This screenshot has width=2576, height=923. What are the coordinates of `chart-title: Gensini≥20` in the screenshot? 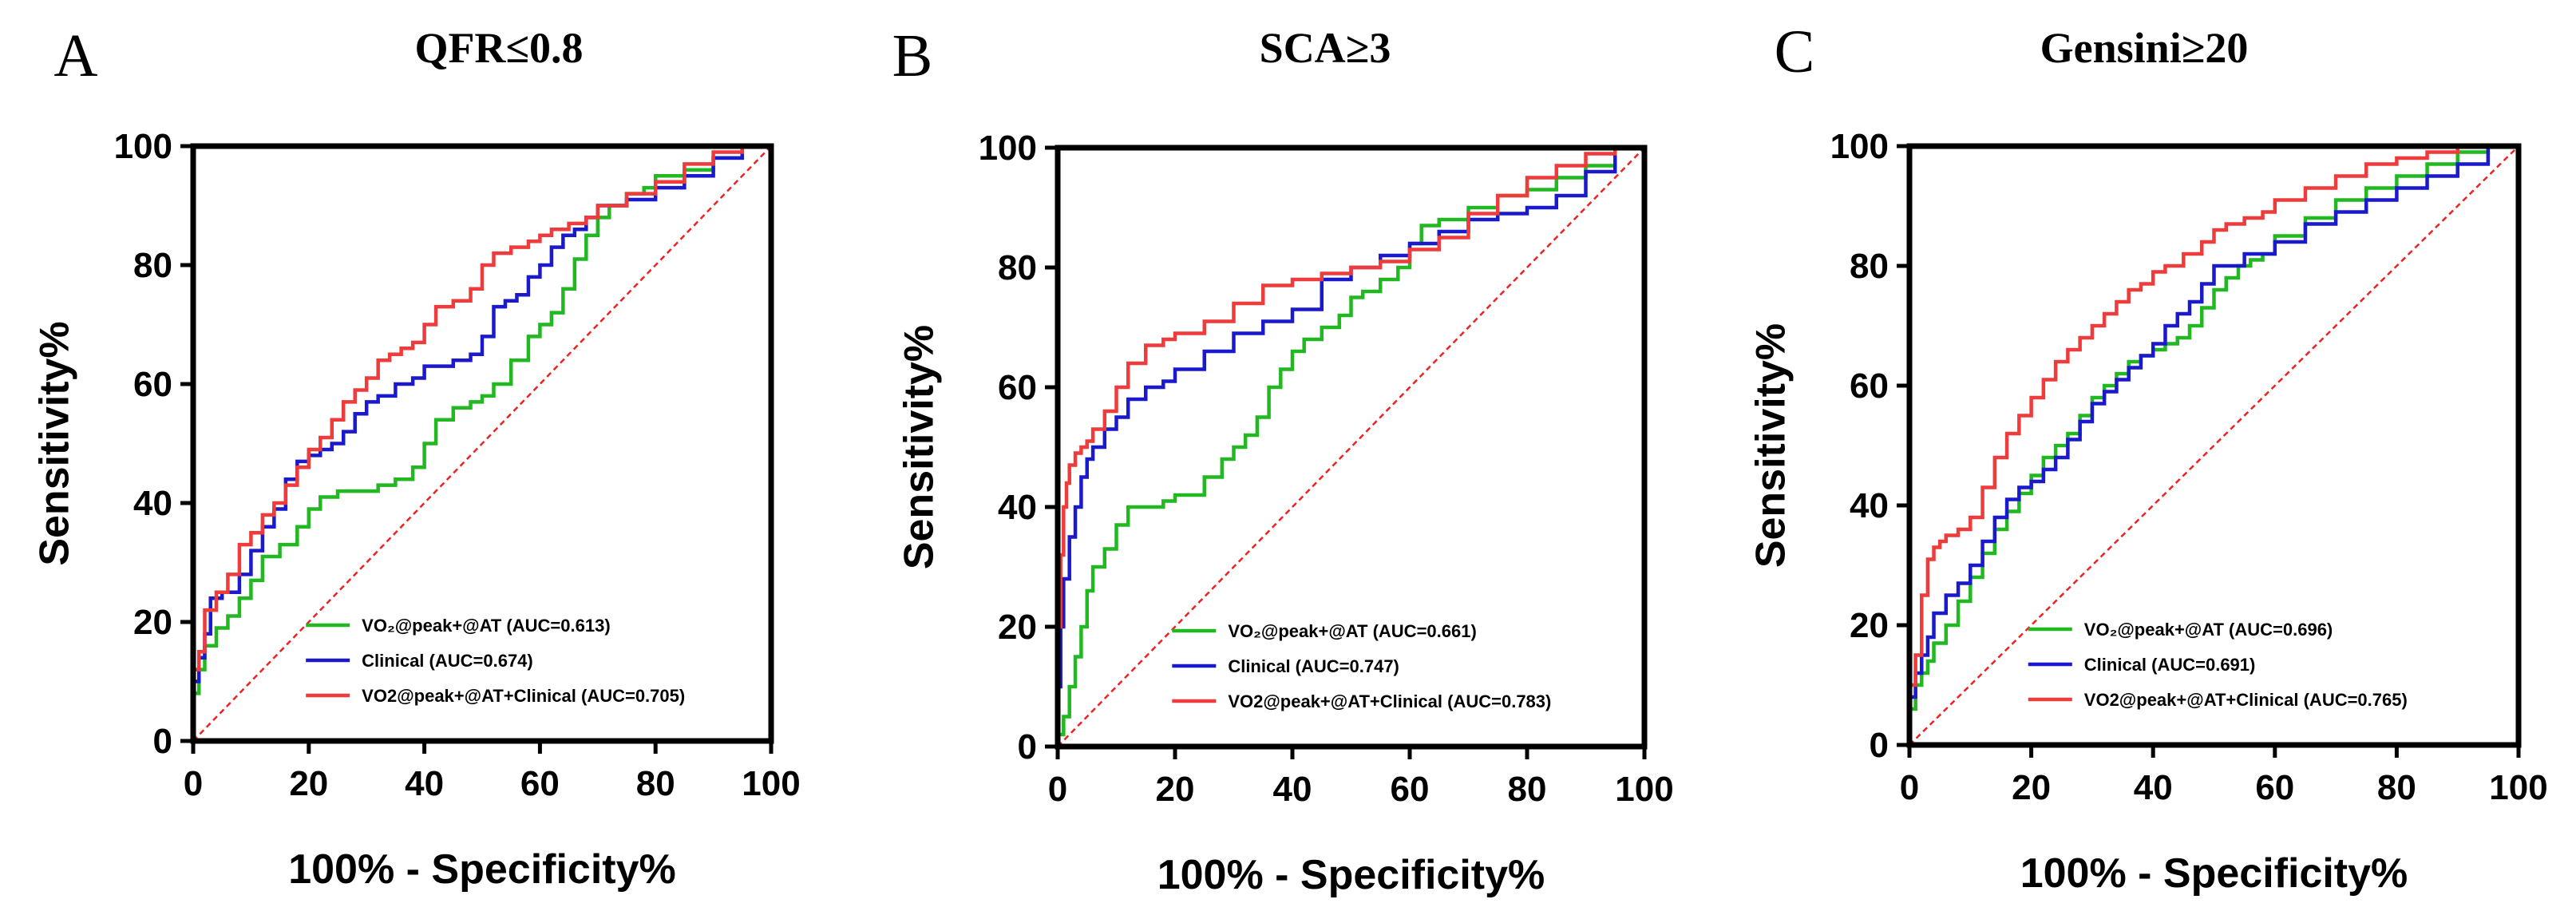 It's located at (2144, 48).